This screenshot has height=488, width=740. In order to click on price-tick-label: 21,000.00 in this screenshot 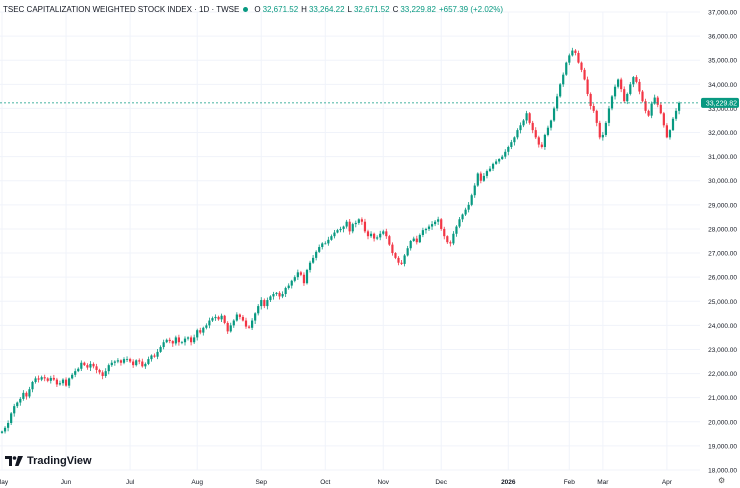, I will do `click(722, 398)`.